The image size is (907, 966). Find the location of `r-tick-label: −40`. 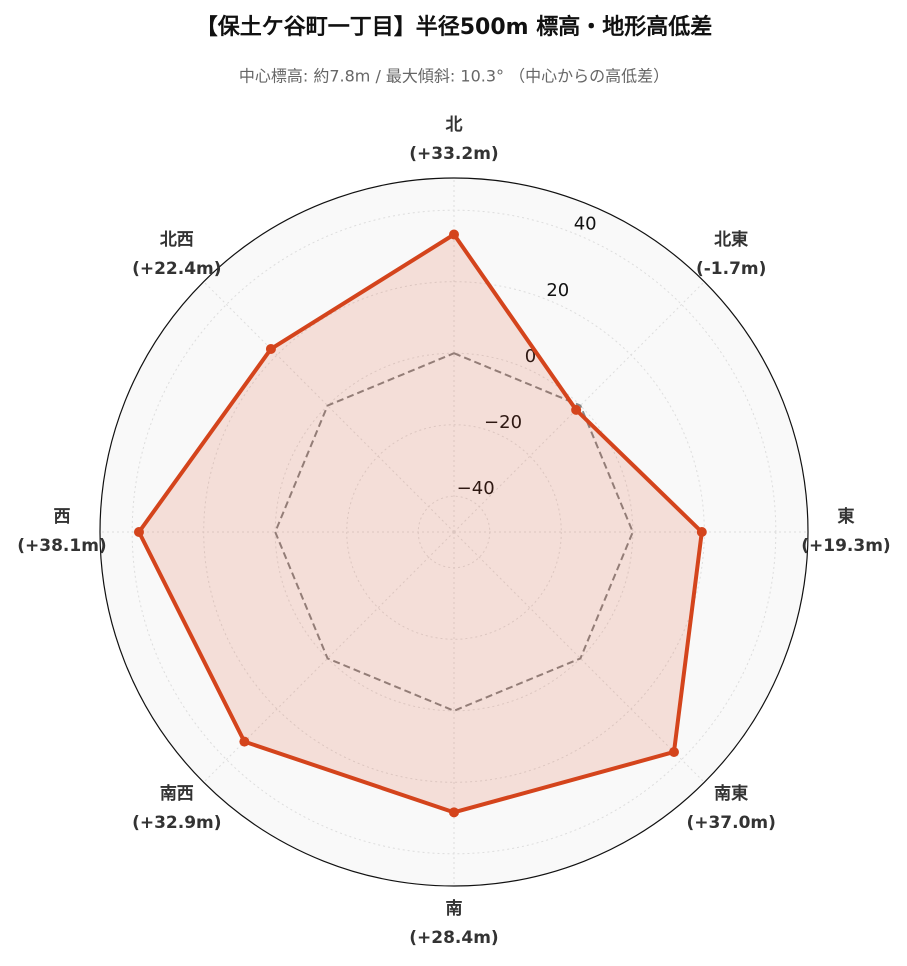

r-tick-label: −40 is located at coordinates (476, 488).